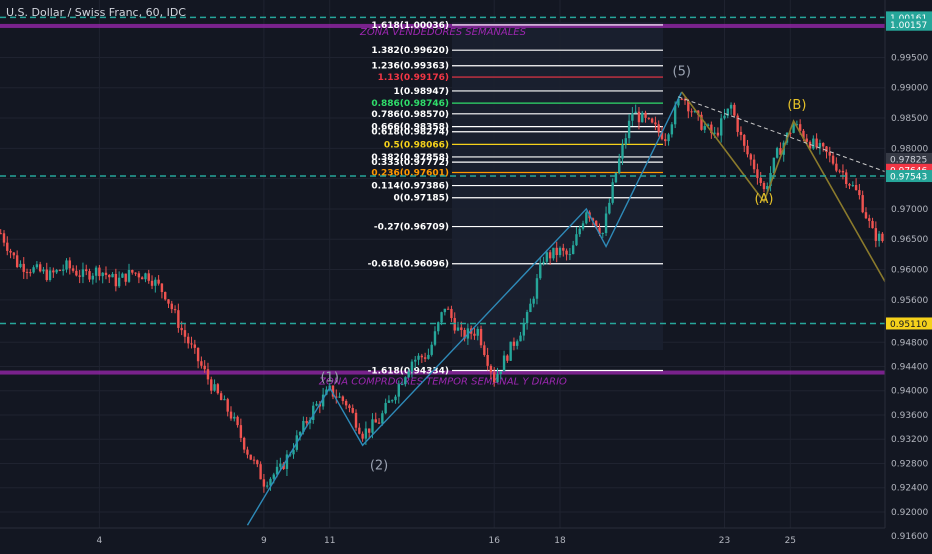 The image size is (932, 554). What do you see at coordinates (410, 133) in the screenshot?
I see `fib-label: 0.618(0.98274)` at bounding box center [410, 133].